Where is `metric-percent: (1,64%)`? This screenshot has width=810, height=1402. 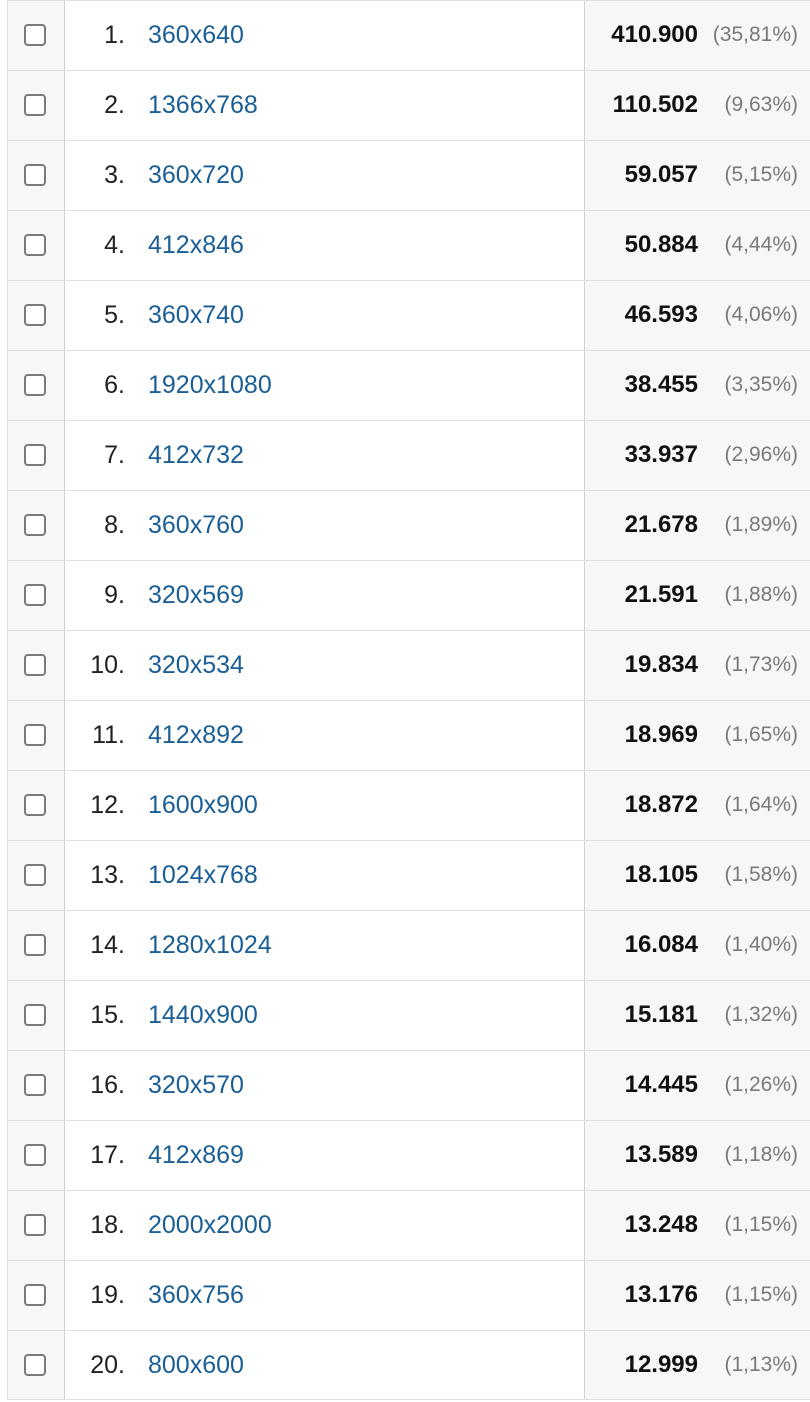
metric-percent: (1,64%) is located at coordinates (761, 804).